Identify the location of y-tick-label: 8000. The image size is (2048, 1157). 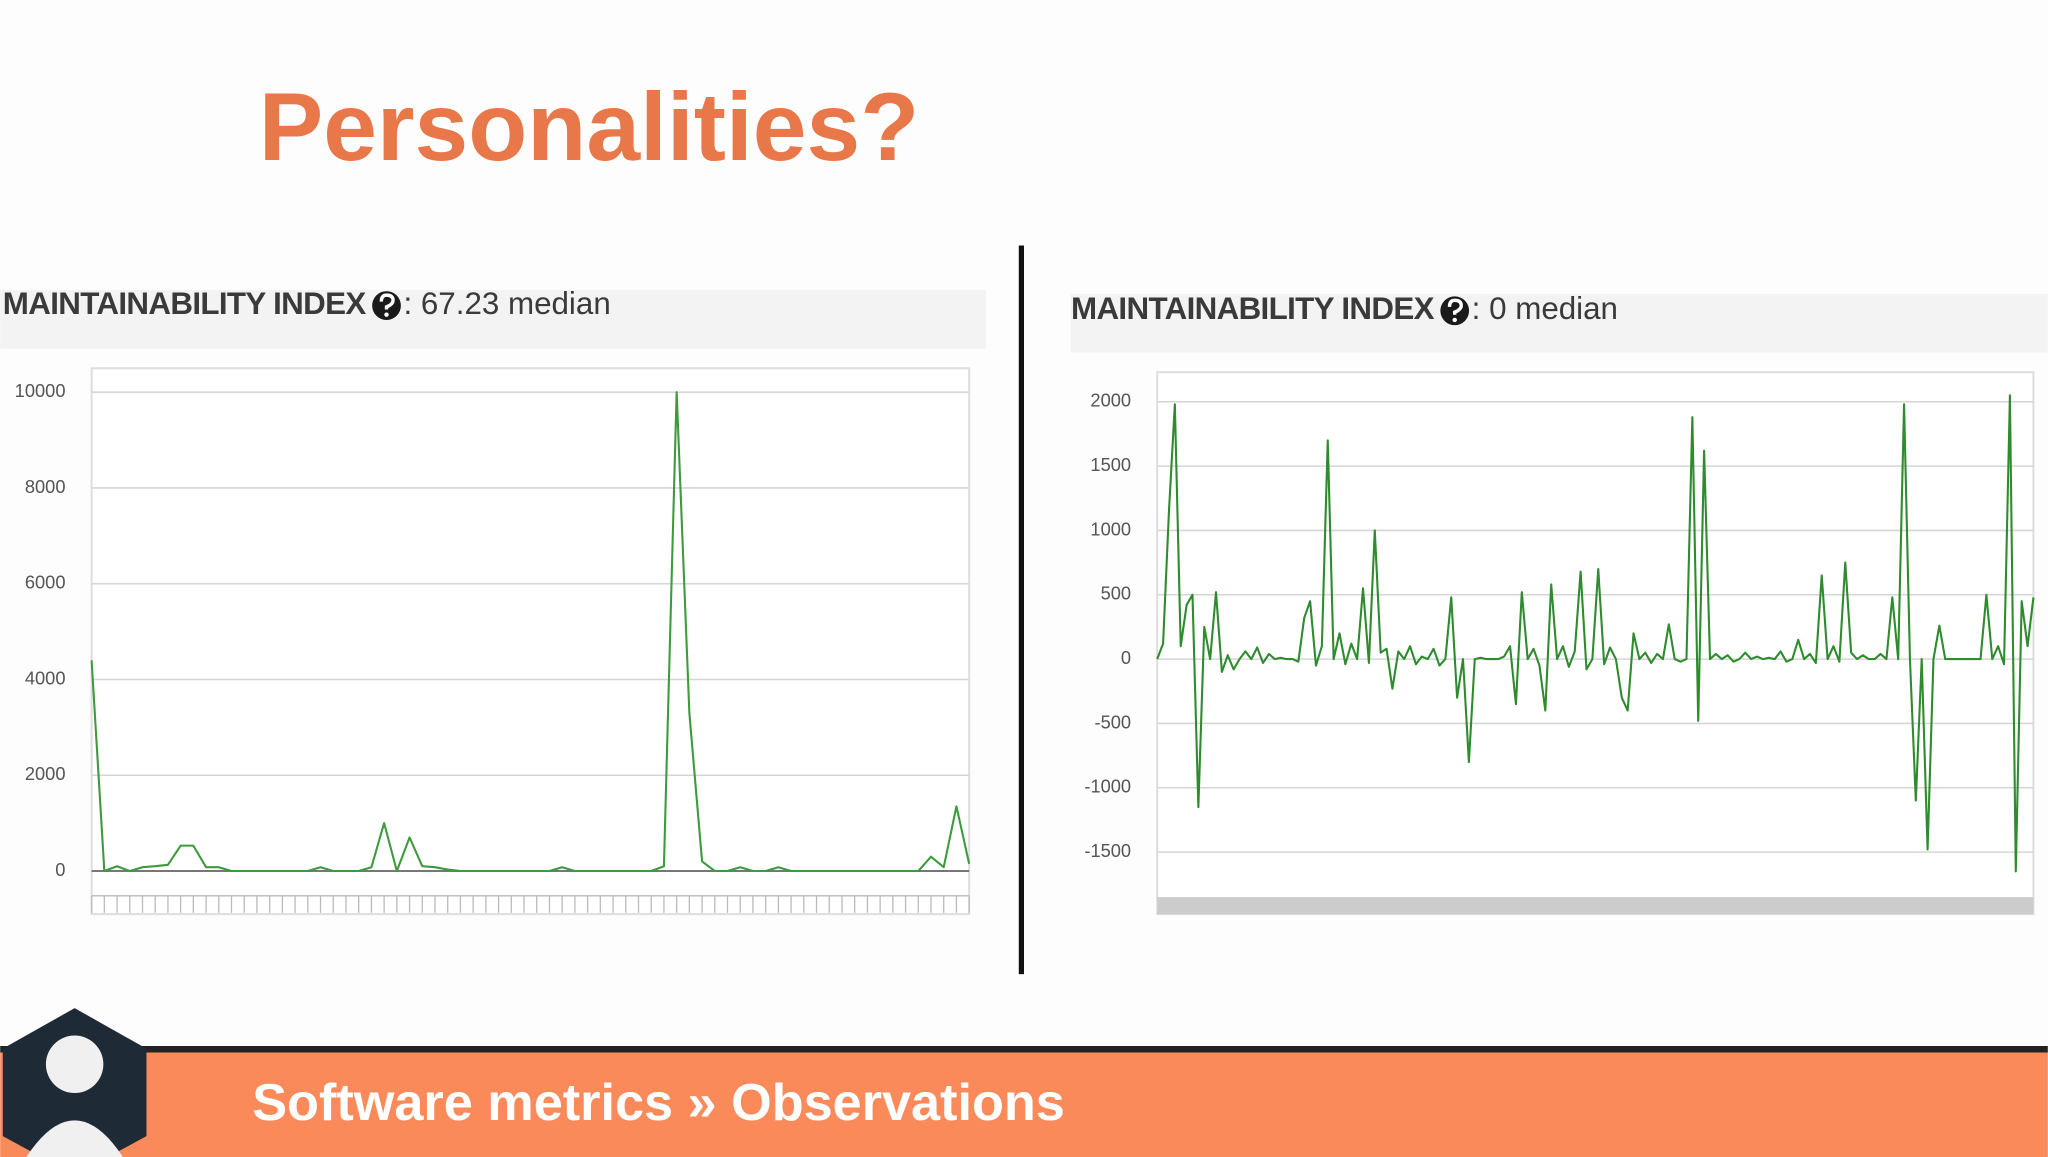
(45, 486).